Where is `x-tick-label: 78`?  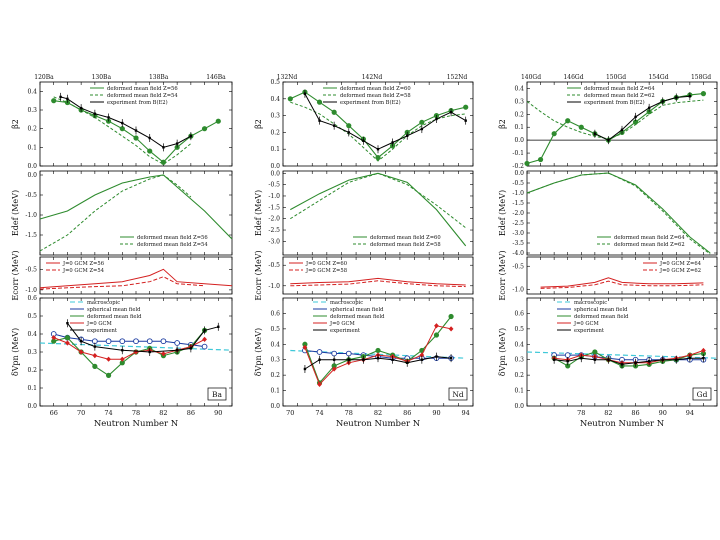
x-tick-label: 78 is located at coordinates (136, 413).